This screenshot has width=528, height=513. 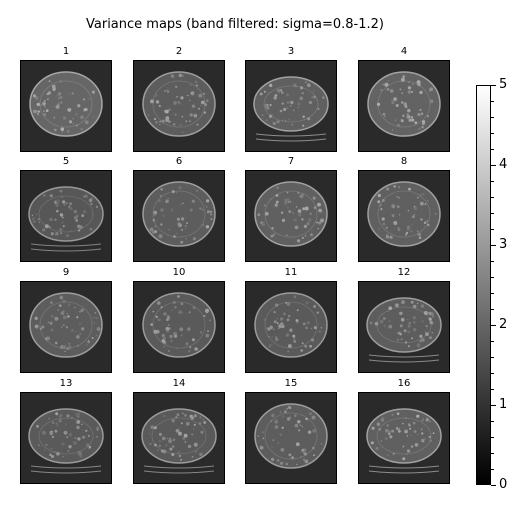 What do you see at coordinates (66, 104) in the screenshot?
I see `organ-contour` at bounding box center [66, 104].